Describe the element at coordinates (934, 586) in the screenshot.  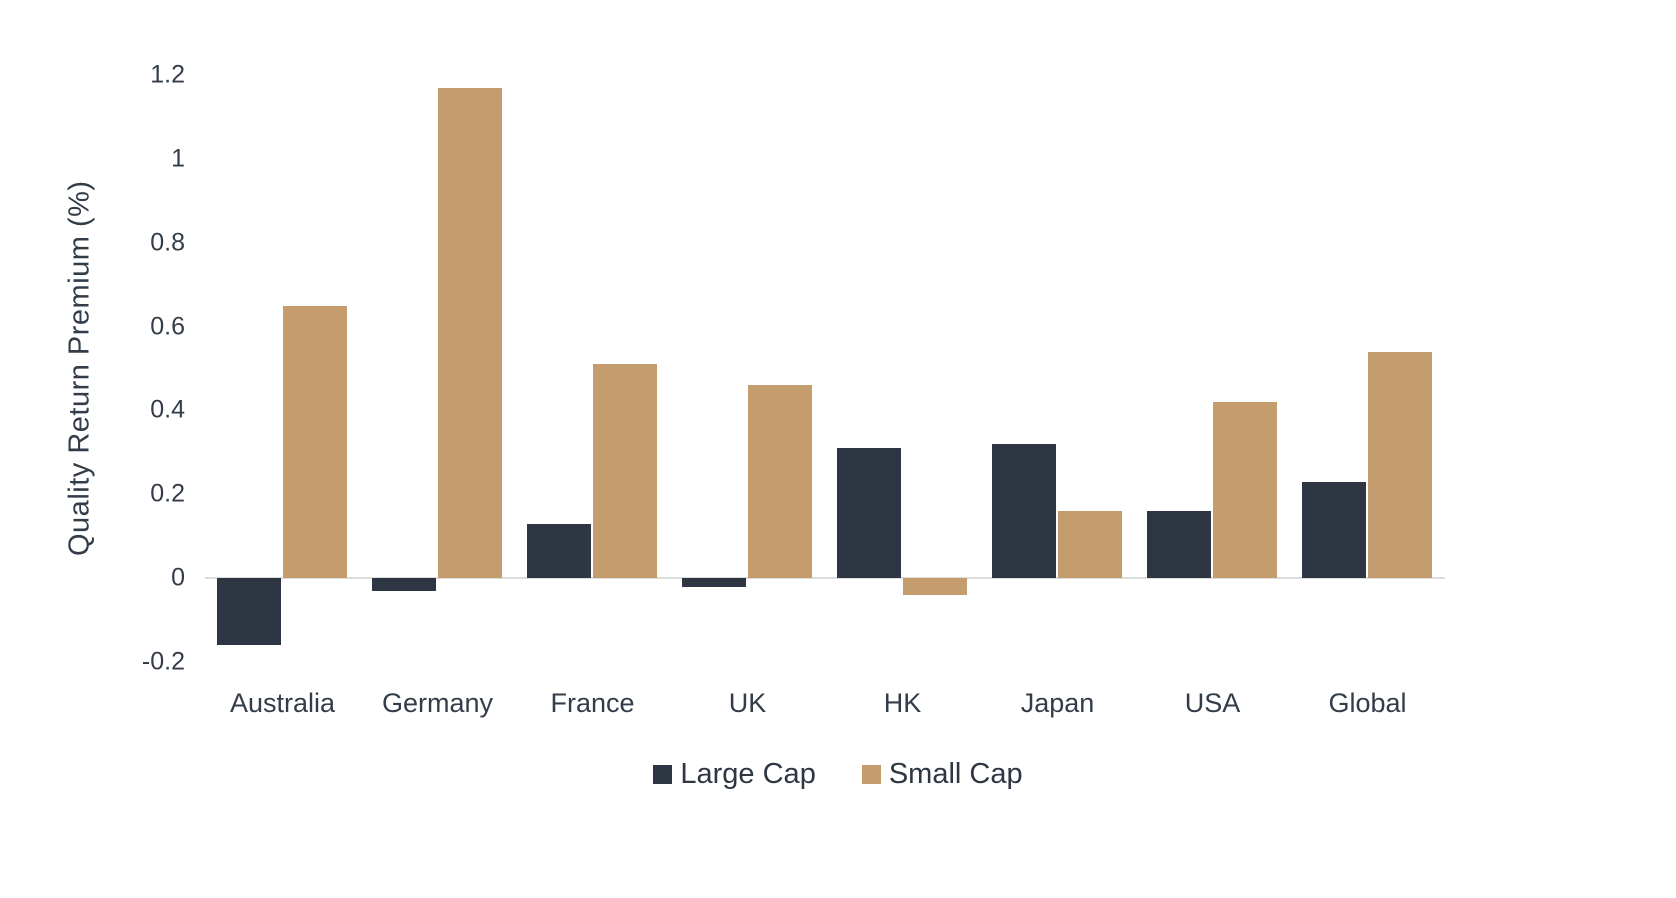
I see `bar-small-cap-hk` at that location.